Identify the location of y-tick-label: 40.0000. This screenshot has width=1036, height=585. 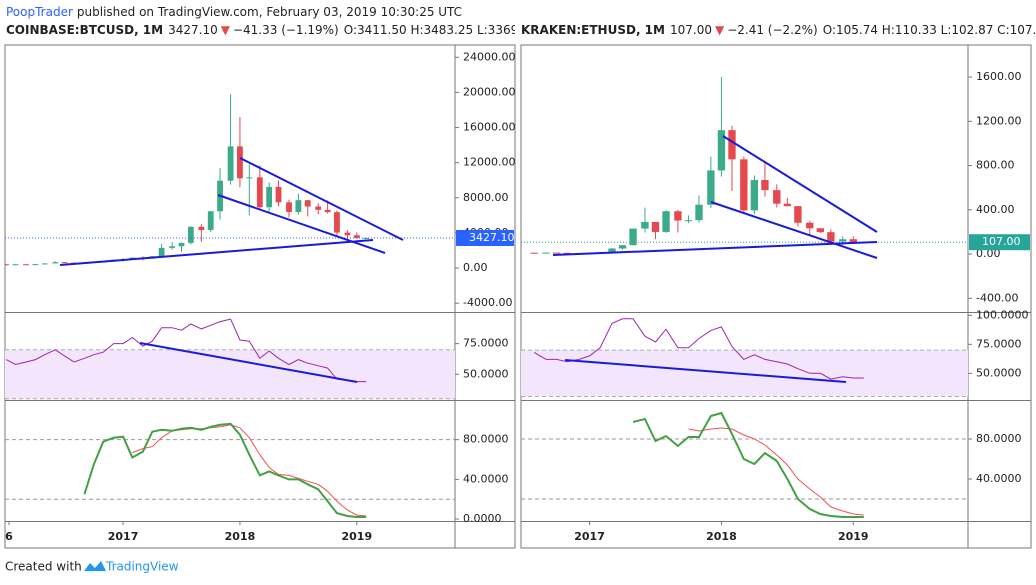
(999, 478).